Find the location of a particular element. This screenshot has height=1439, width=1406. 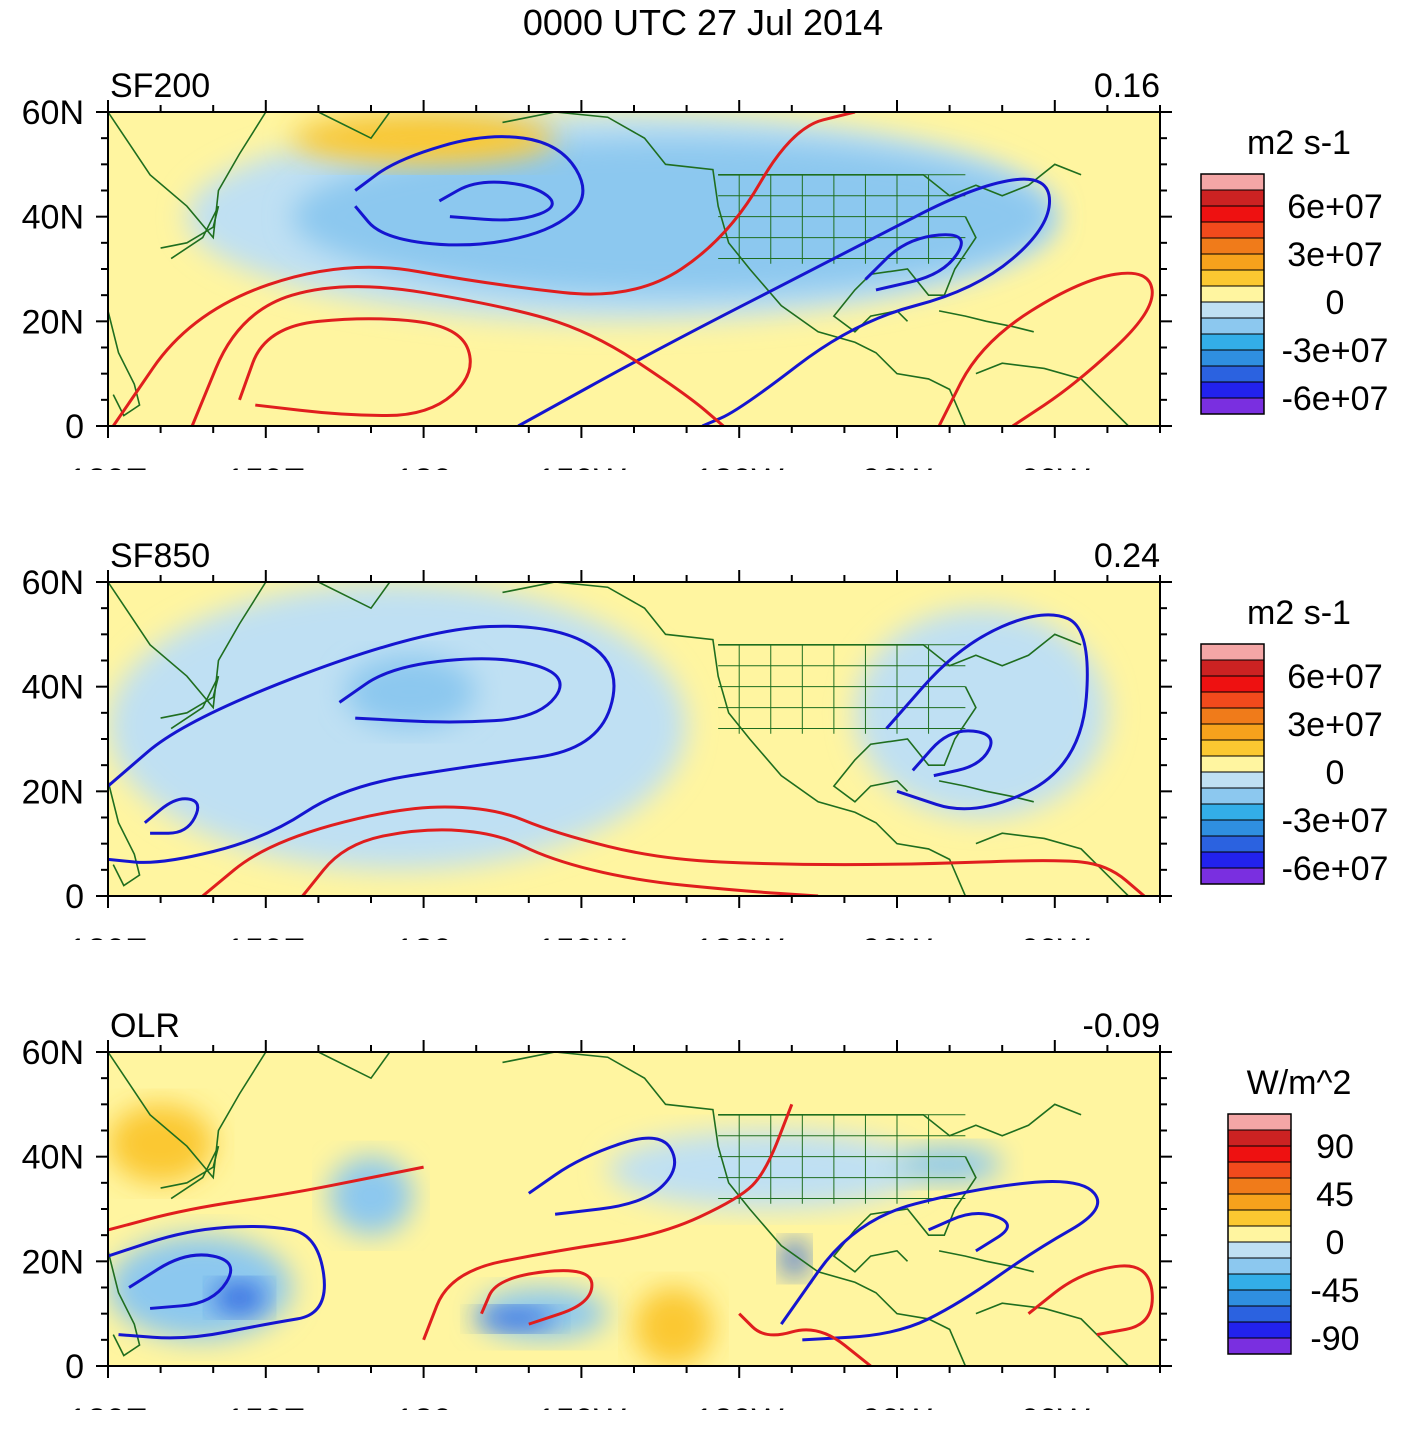

panel-title: OLR is located at coordinates (145, 1026).